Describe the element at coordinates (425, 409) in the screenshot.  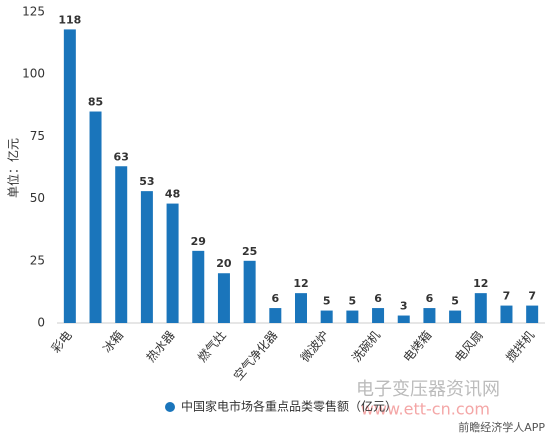
I see `watermark: www.ett-cn.com` at that location.